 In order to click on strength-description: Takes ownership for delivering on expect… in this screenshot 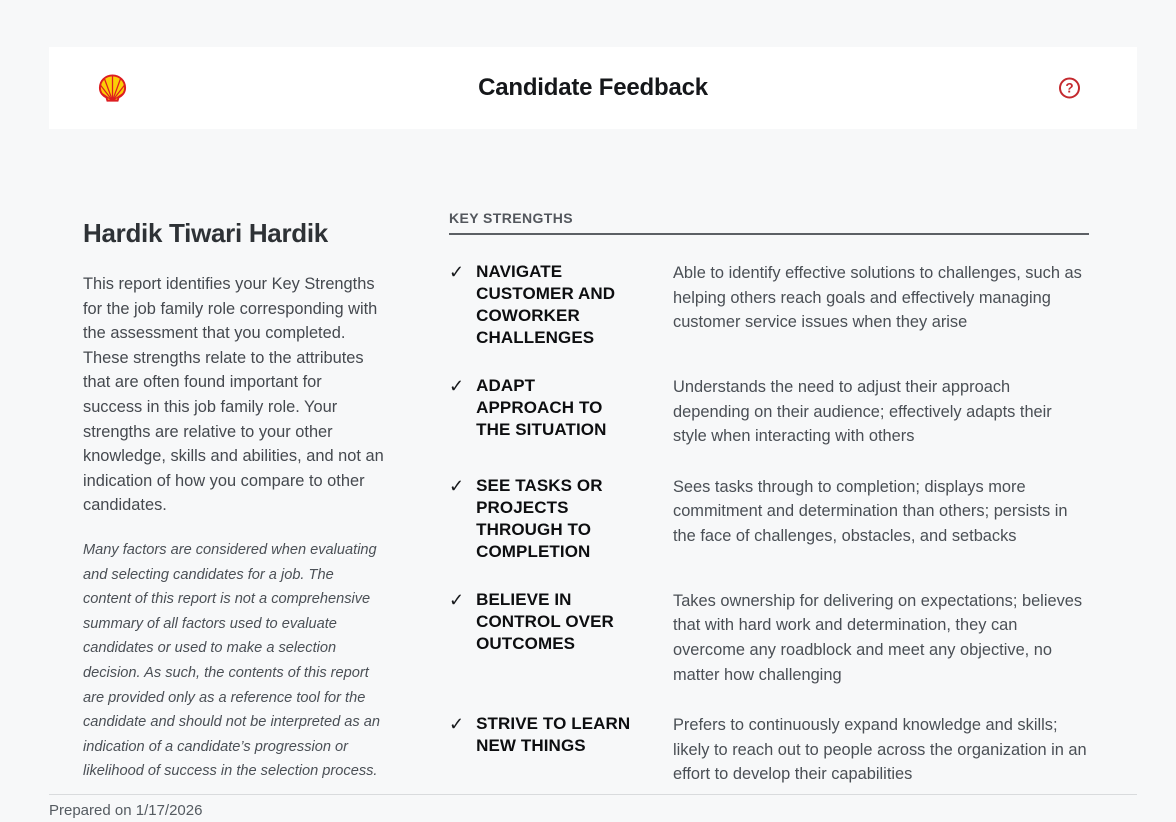, I will do `click(878, 637)`.